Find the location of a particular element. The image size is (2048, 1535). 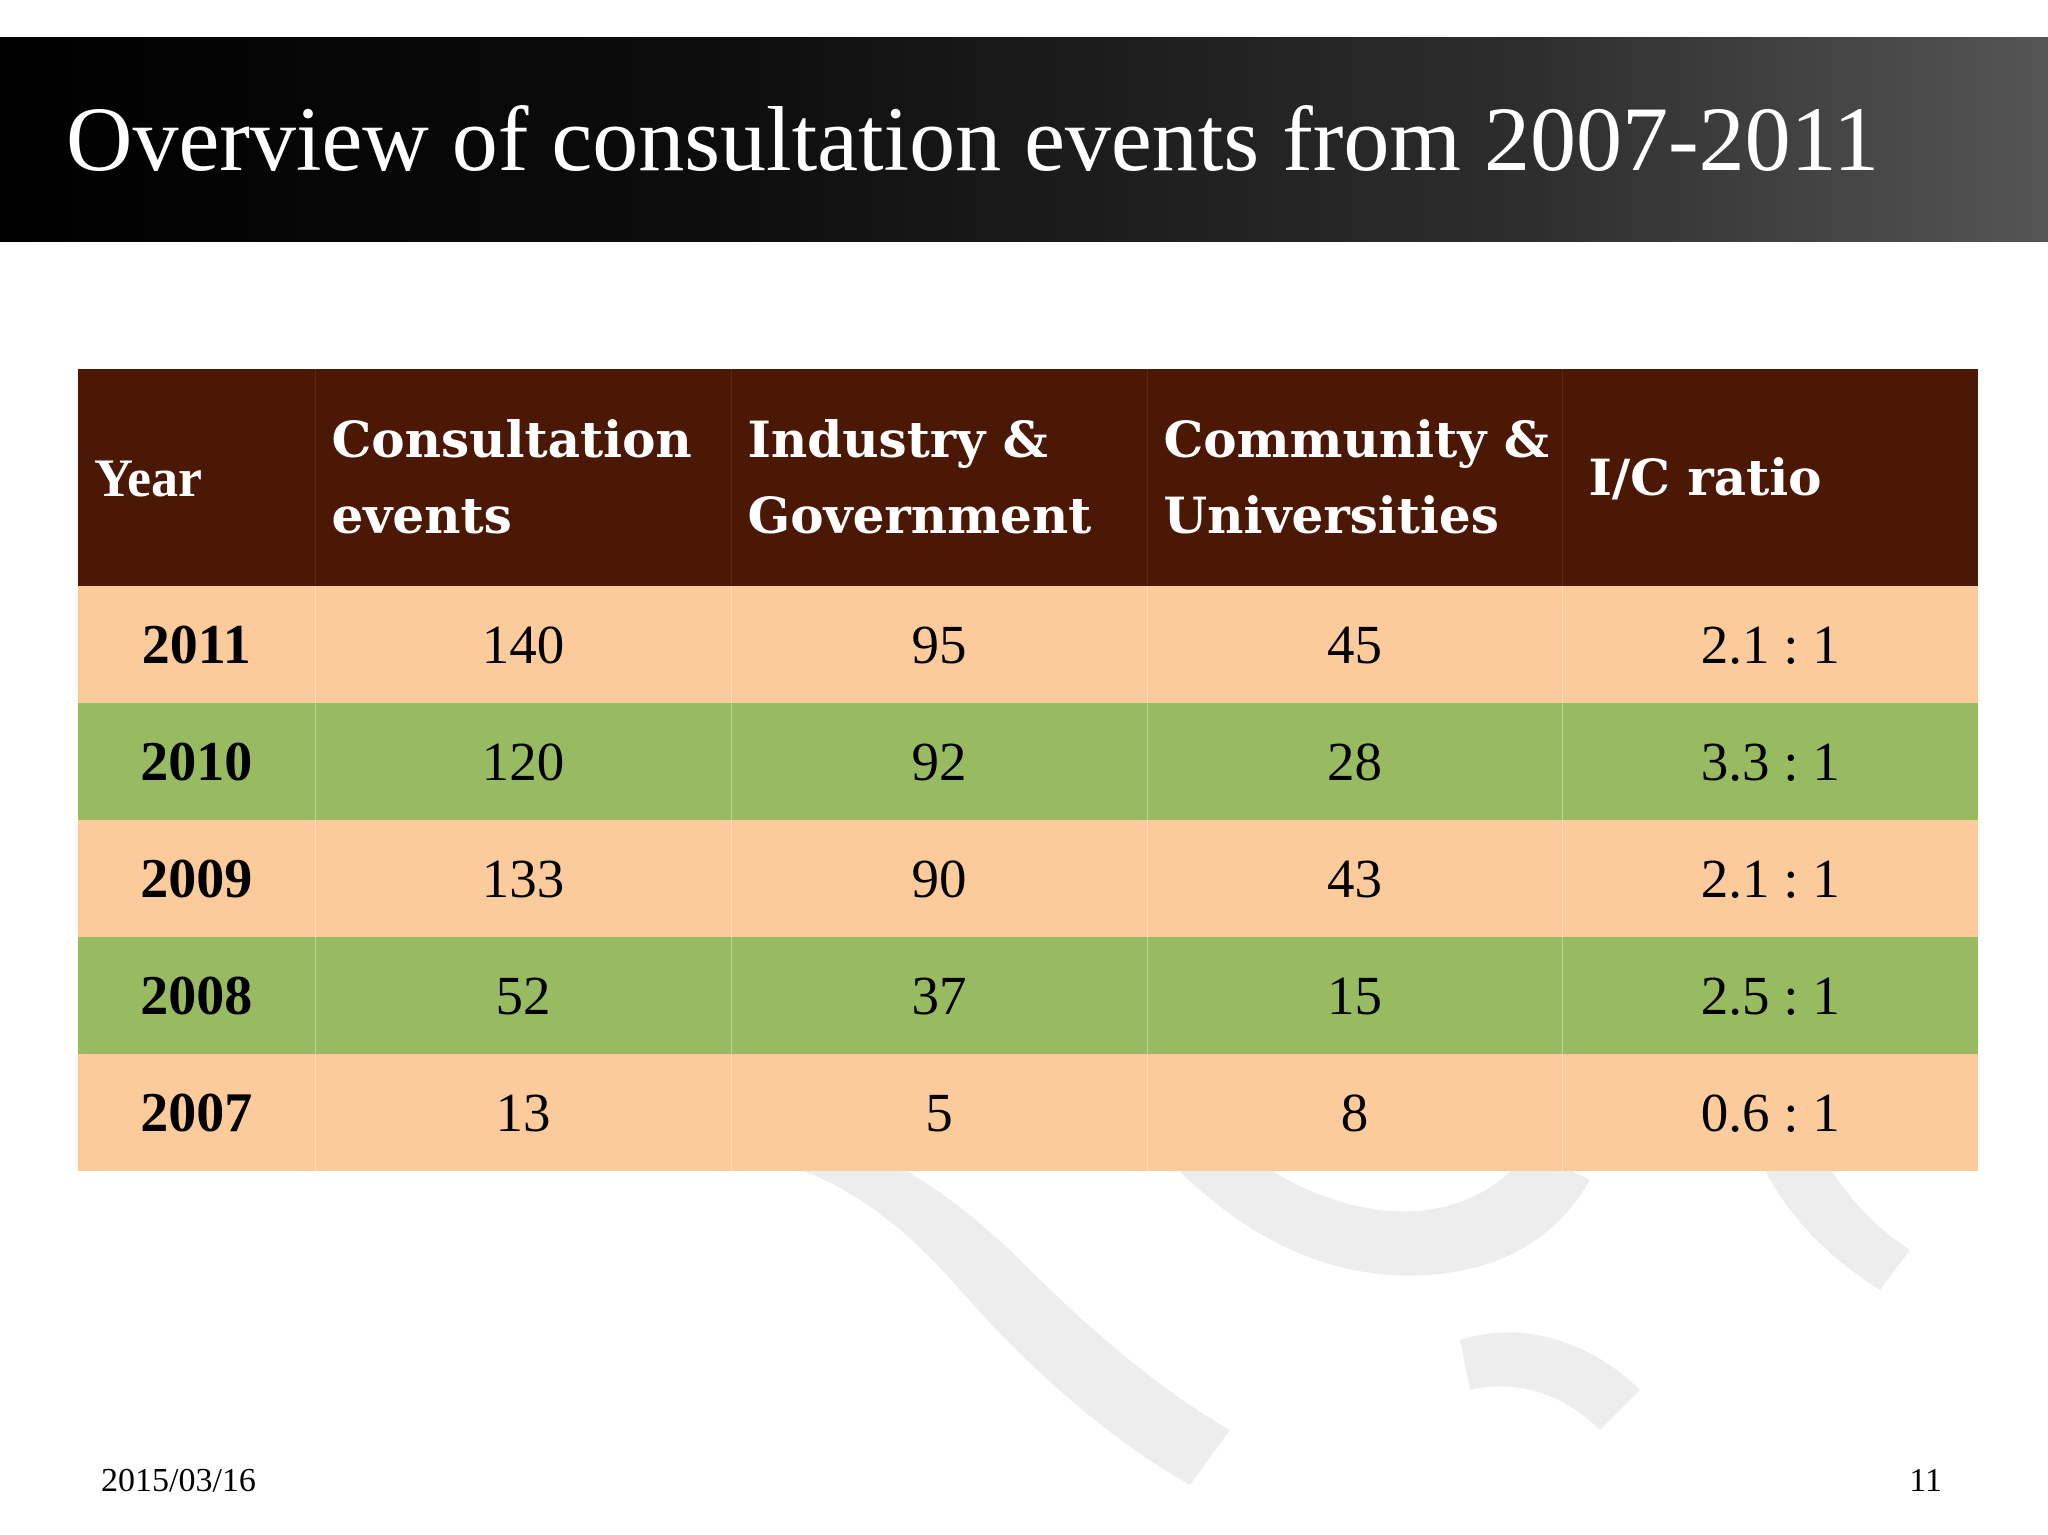

cell-industry: 90 is located at coordinates (939, 878).